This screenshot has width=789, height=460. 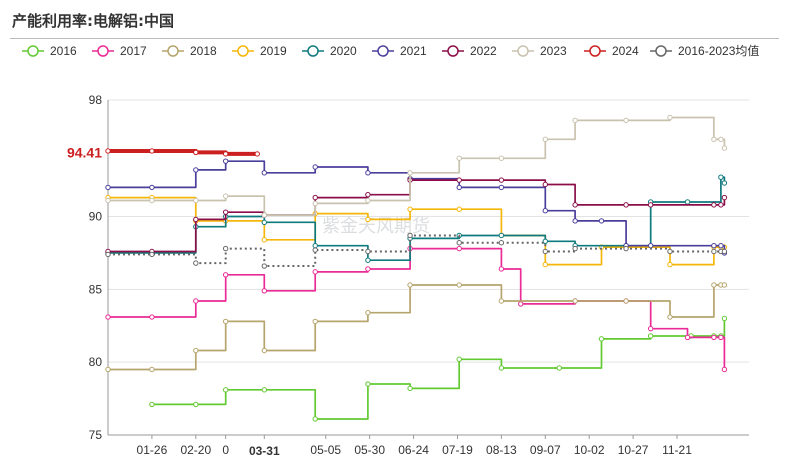 What do you see at coordinates (633, 450) in the screenshot?
I see `x-tick-label: 10-27` at bounding box center [633, 450].